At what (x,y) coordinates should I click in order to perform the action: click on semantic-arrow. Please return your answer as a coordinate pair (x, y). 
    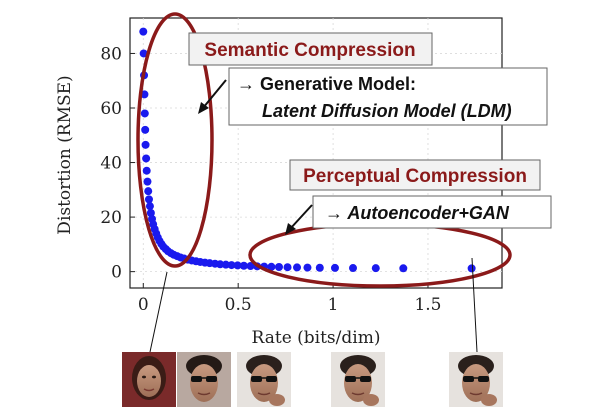
    Looking at the image, I should click on (214, 94).